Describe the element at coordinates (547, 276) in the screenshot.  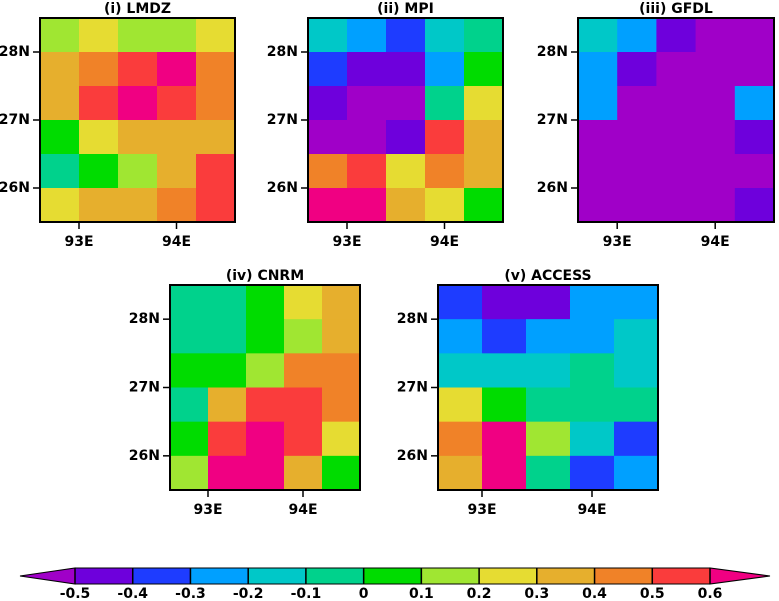
I see `panel-title: (v) ACCESS` at that location.